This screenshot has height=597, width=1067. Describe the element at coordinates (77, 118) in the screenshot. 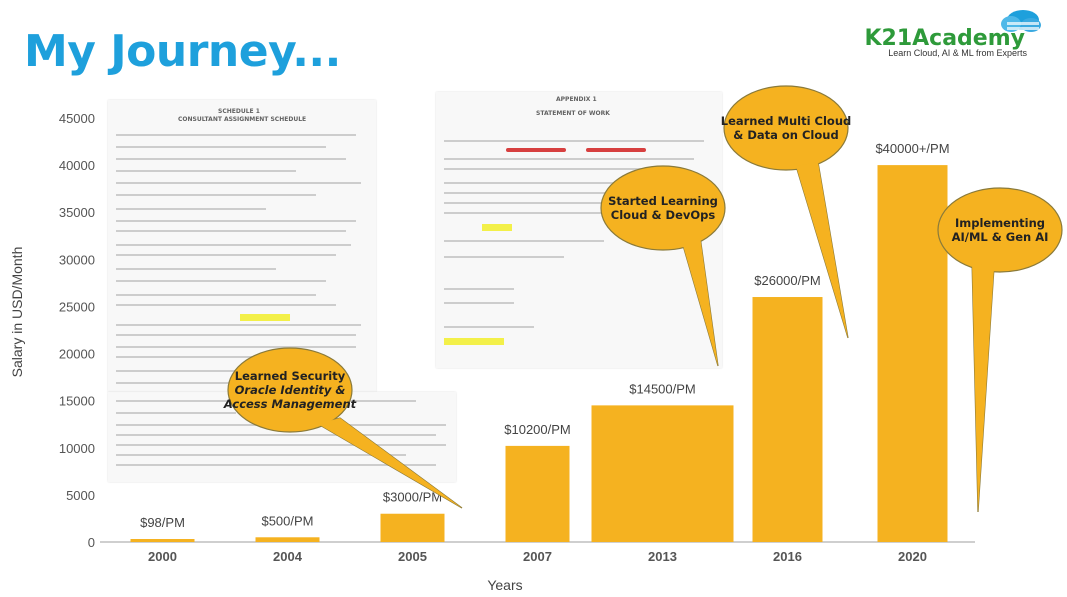

I see `y-tick-label: 45000` at that location.